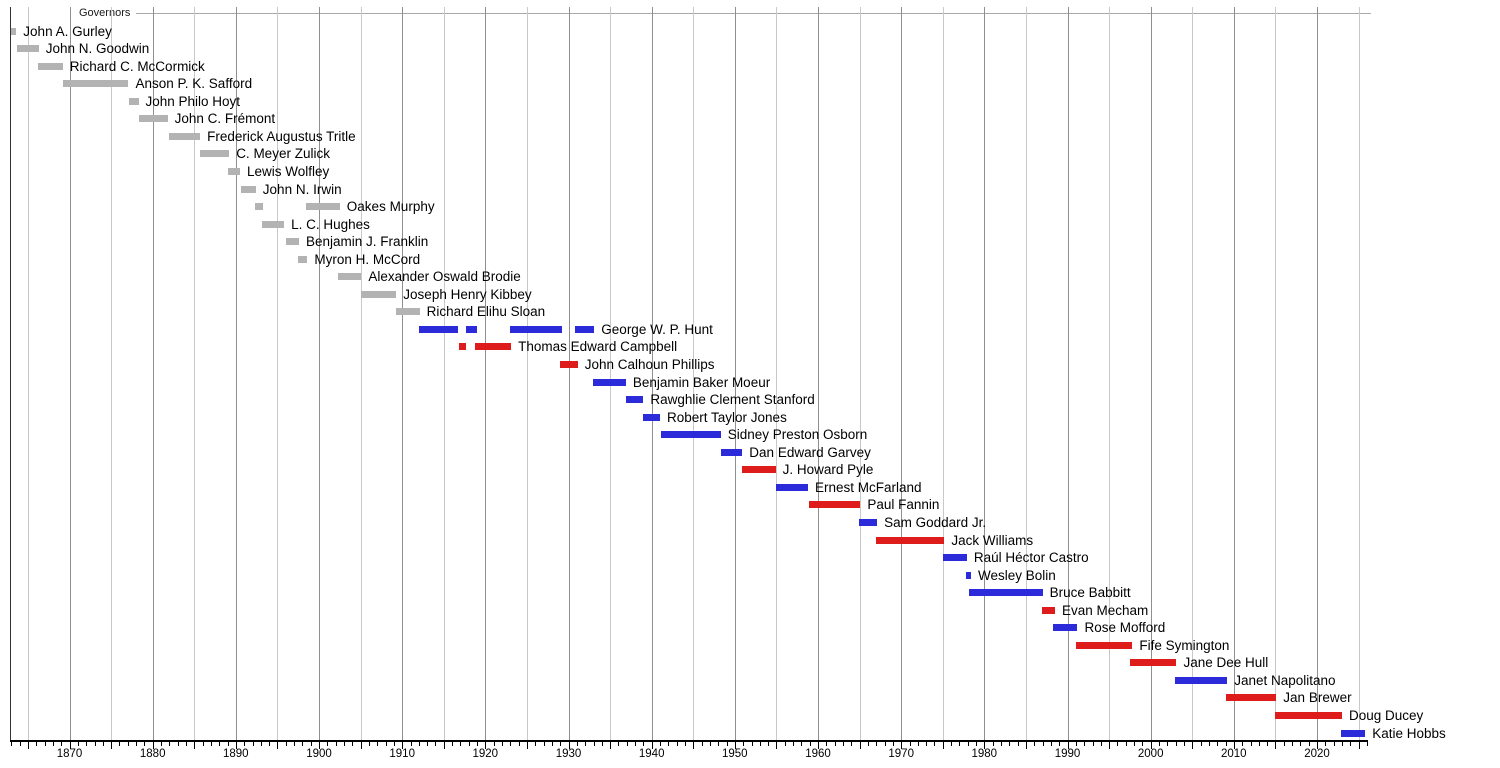  What do you see at coordinates (1026, 374) in the screenshot?
I see `gridline-1985` at bounding box center [1026, 374].